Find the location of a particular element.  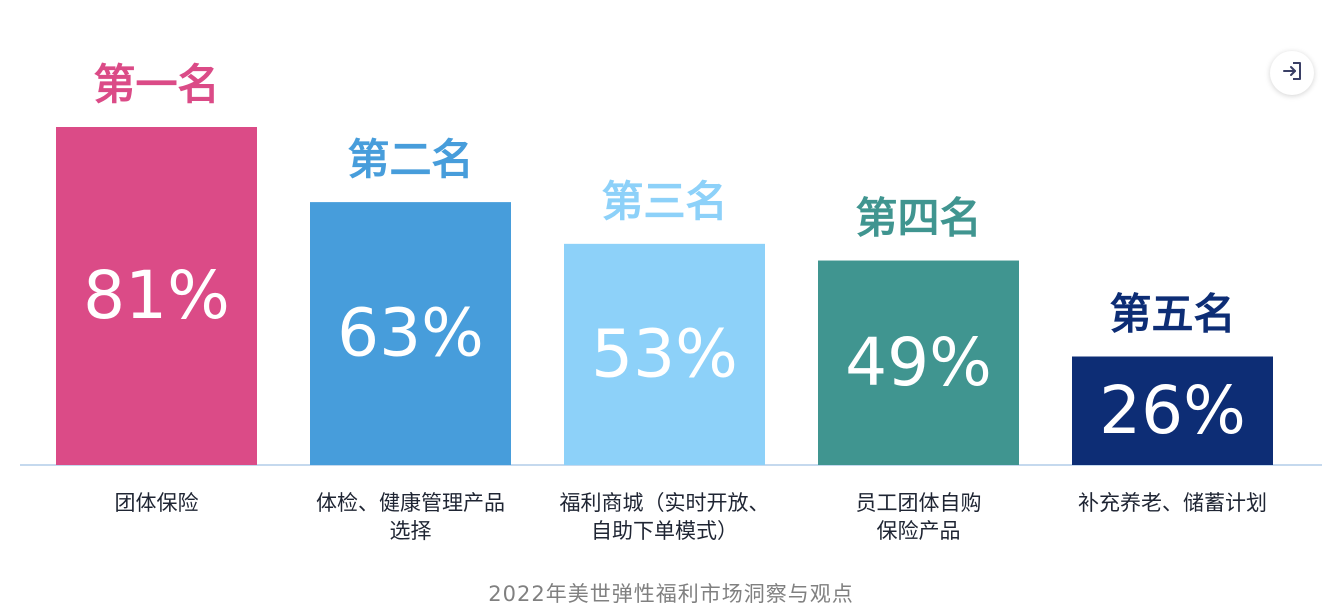

rank-label-2: 第二名 is located at coordinates (410, 159).